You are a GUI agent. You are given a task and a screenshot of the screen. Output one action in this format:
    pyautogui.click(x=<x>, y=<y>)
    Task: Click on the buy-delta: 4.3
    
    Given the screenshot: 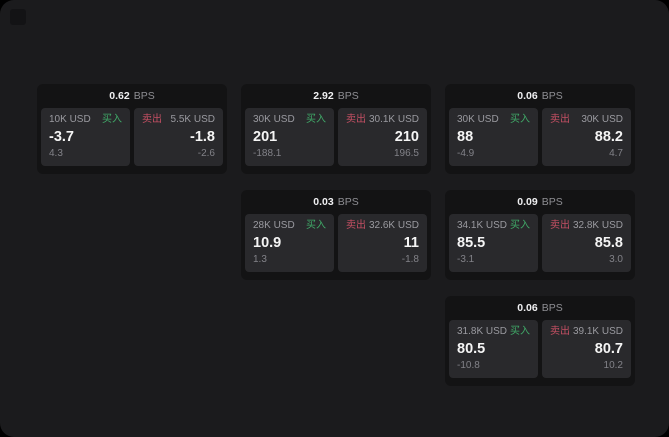 What is the action you would take?
    pyautogui.click(x=56, y=153)
    